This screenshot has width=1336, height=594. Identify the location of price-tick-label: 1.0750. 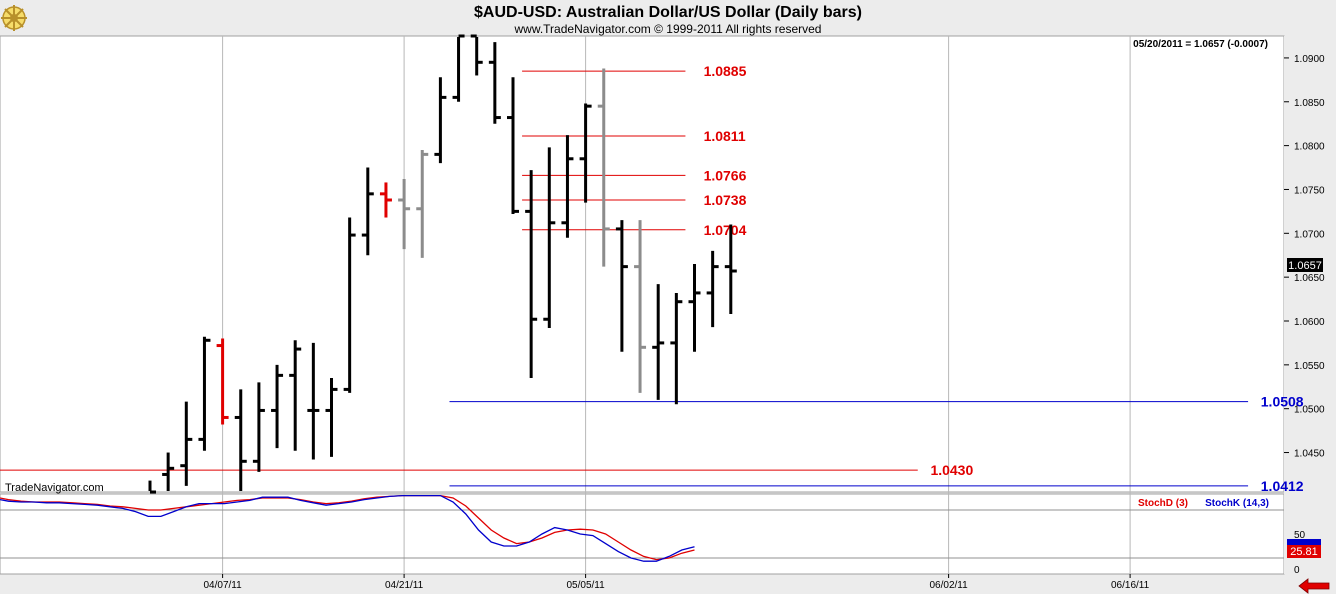
(1309, 190).